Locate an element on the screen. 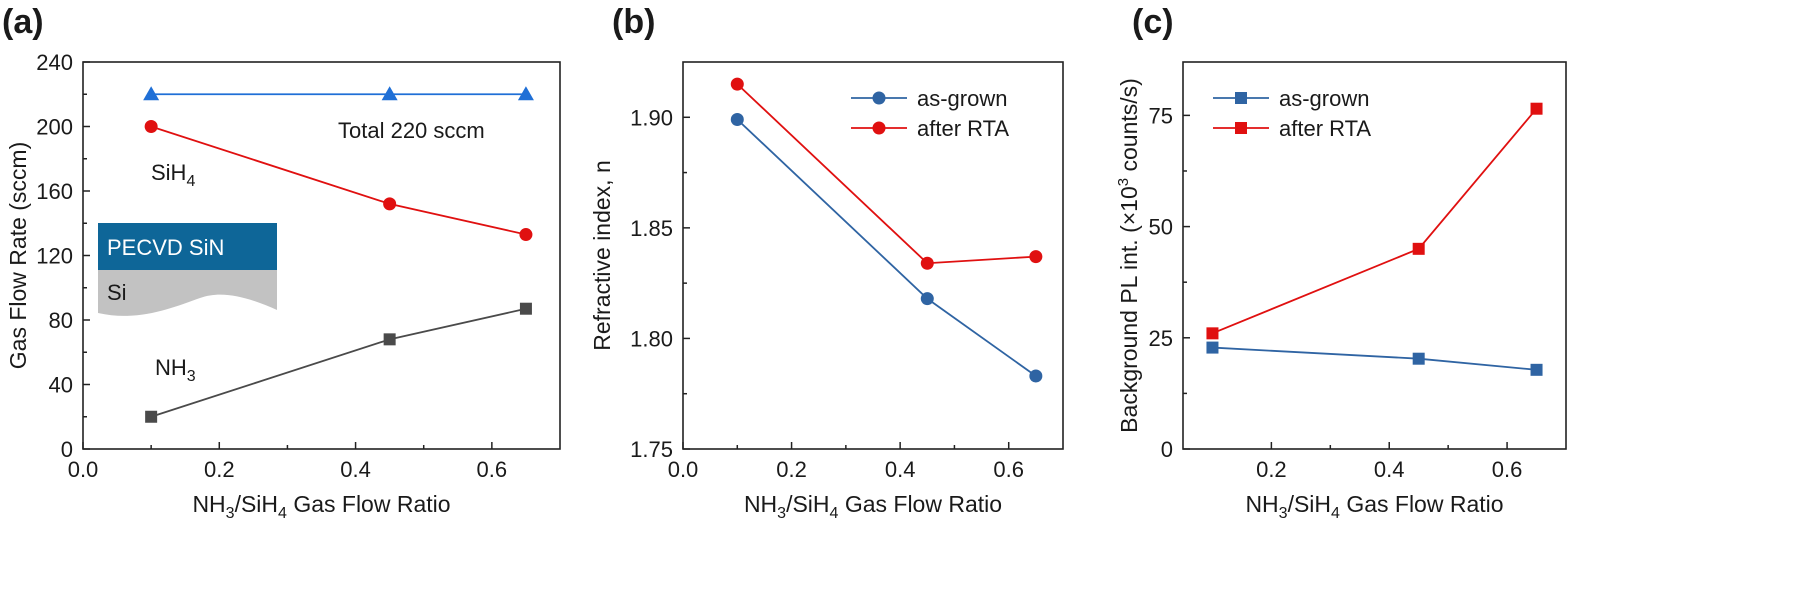  y-tick-label: 1.80 is located at coordinates (651, 338).